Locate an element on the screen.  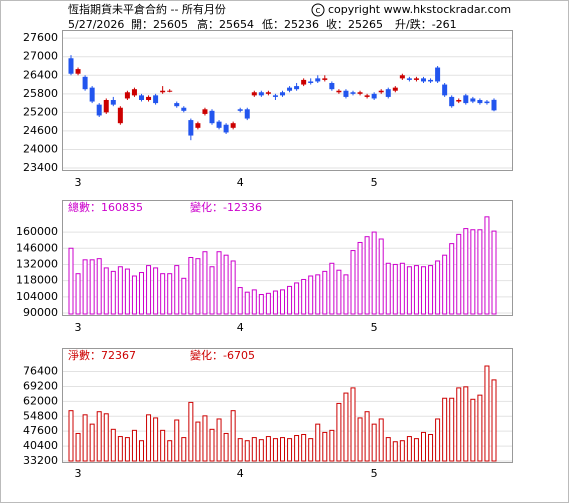
summary-name: 總數： is located at coordinates (84, 207).